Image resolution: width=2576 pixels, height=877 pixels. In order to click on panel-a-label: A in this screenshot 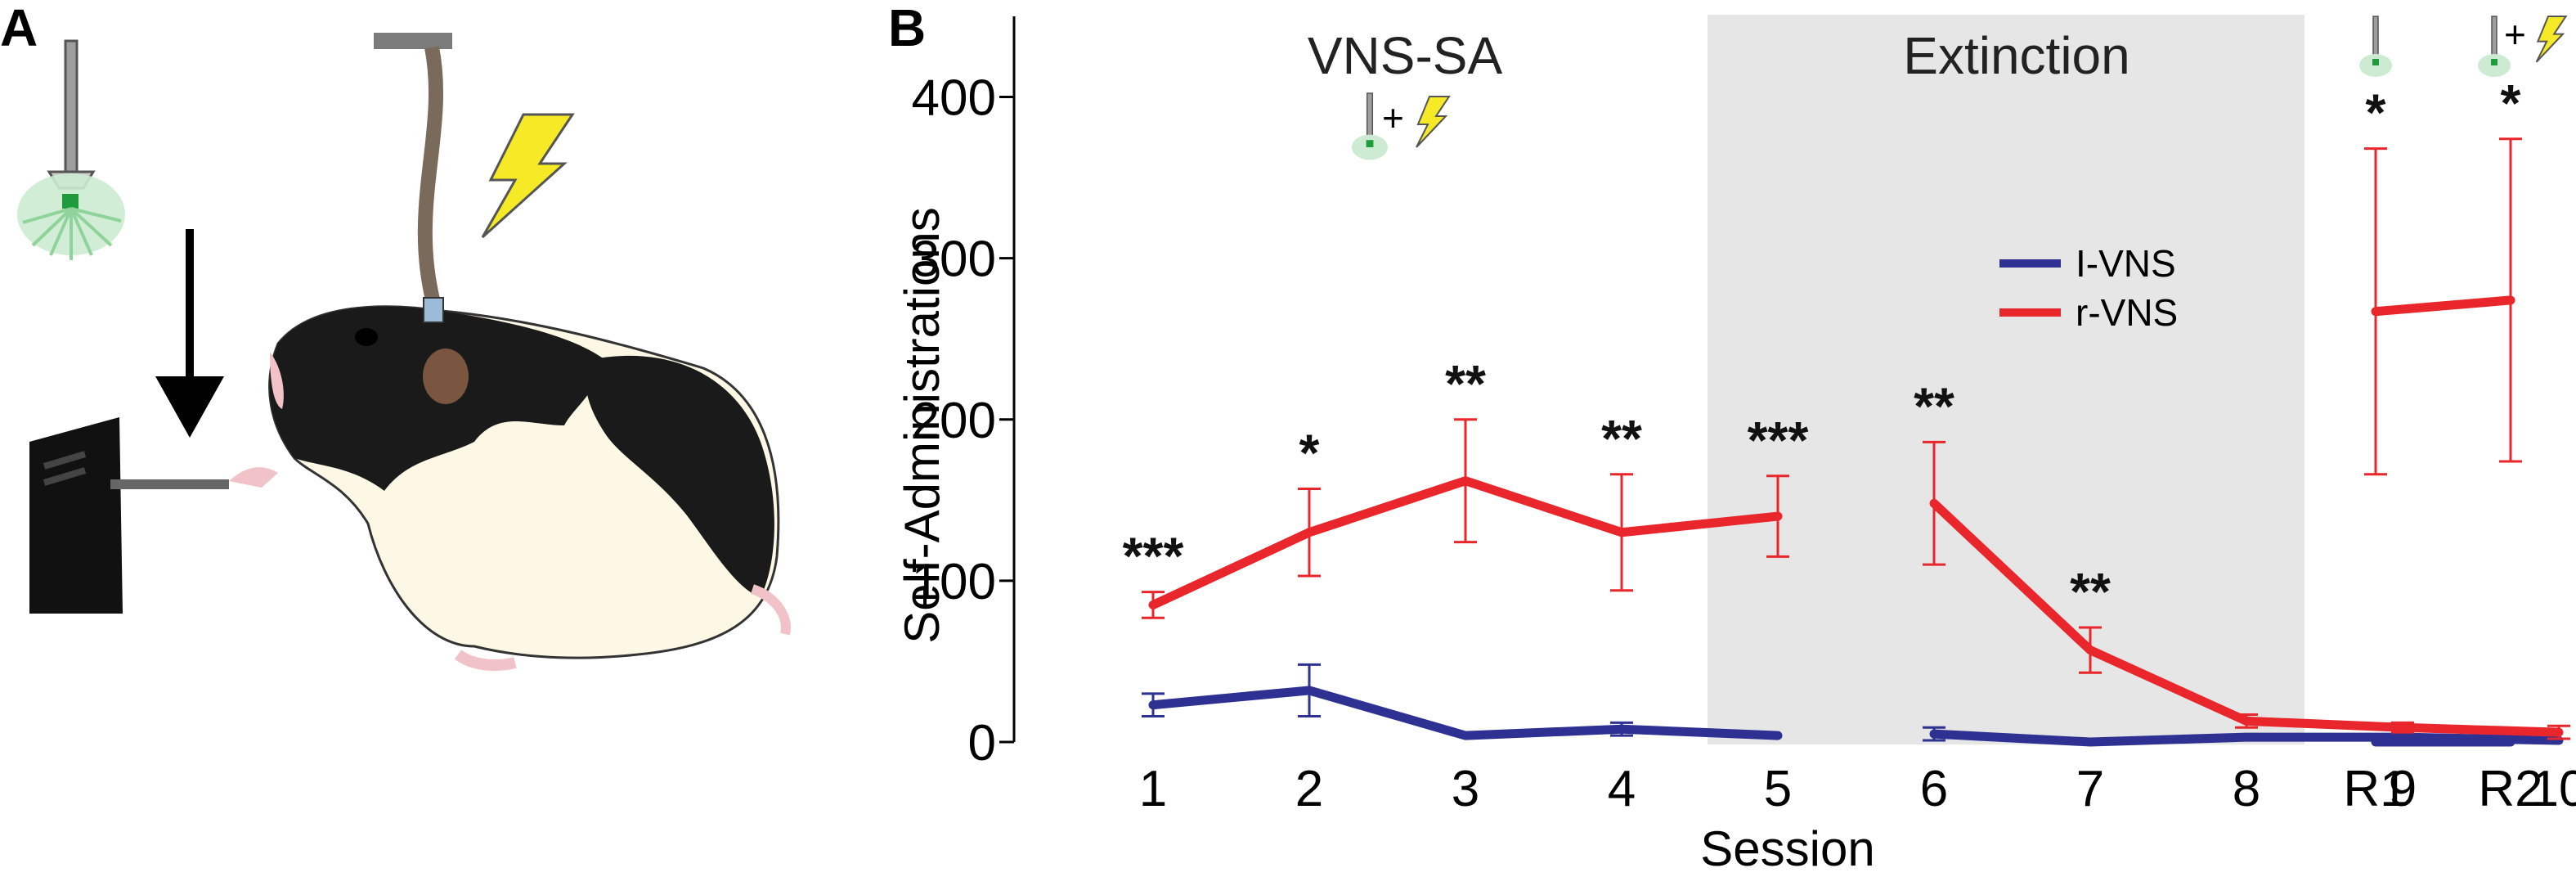, I will do `click(19, 29)`.